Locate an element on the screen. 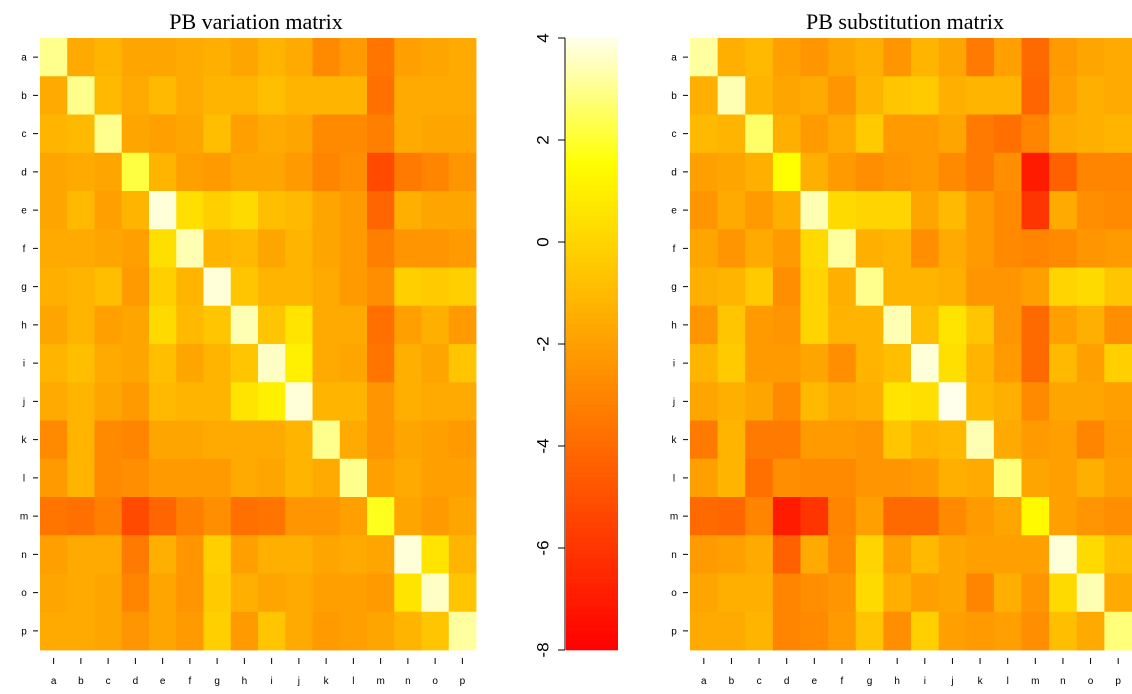 This screenshot has width=1132, height=694. variation-matrix-title: PB variation matrix is located at coordinates (256, 21).